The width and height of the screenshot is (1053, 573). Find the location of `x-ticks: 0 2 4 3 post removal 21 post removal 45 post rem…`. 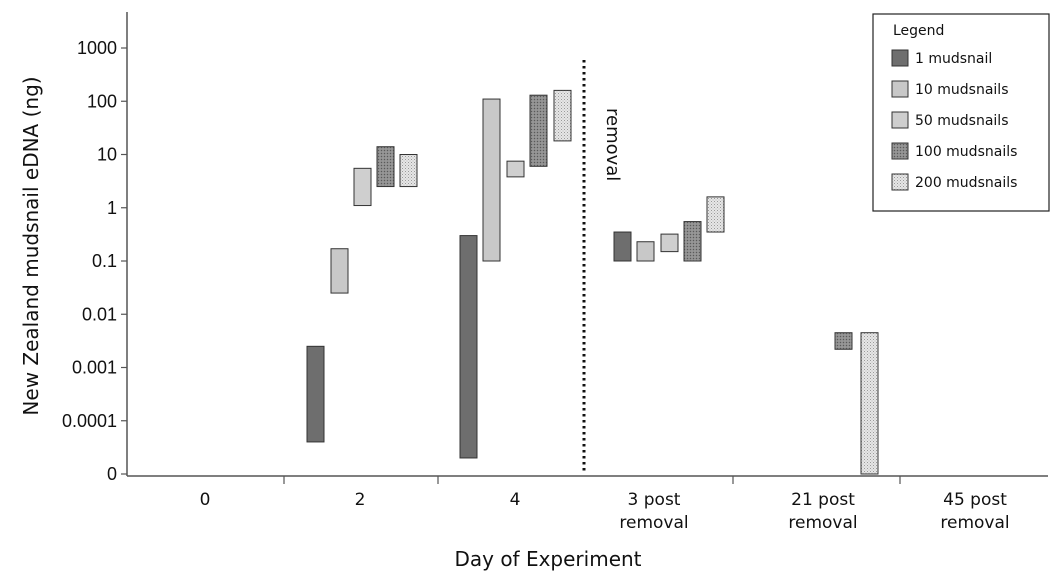

x-ticks: 0 2 4 3 post removal 21 post removal 45 post rem… is located at coordinates (605, 504).